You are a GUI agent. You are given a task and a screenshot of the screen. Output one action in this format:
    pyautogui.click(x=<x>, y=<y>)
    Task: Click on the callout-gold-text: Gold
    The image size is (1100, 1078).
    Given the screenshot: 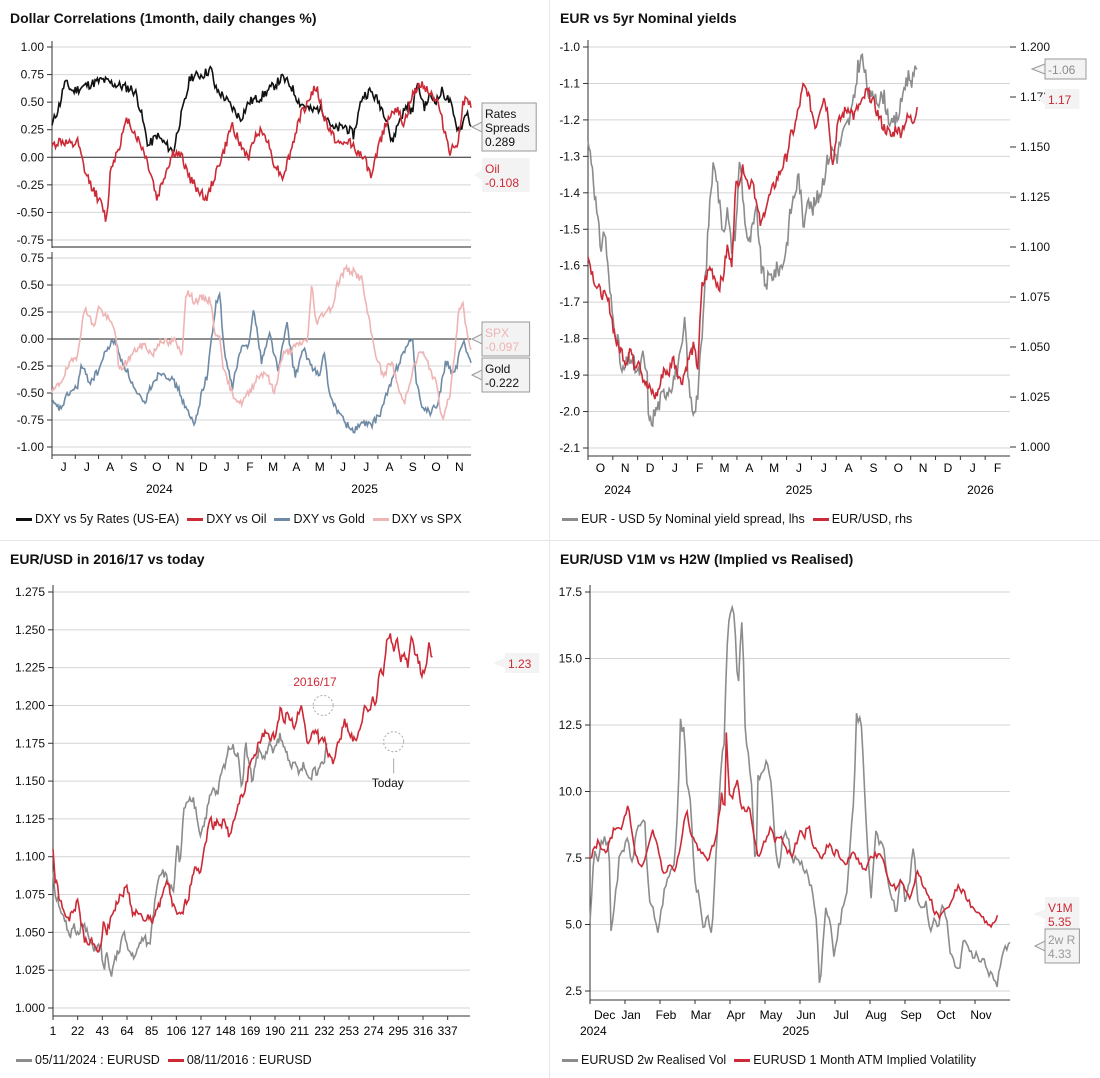 What is the action you would take?
    pyautogui.click(x=497, y=369)
    